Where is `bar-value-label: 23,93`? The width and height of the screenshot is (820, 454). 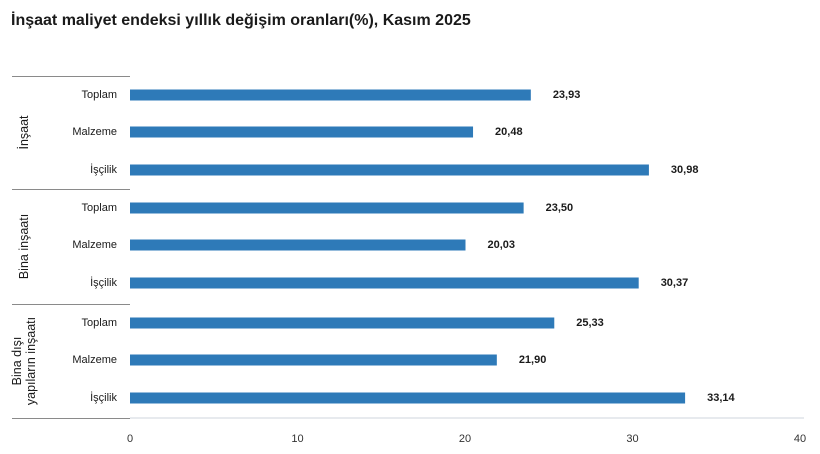
bar-value-label: 23,93 is located at coordinates (567, 95).